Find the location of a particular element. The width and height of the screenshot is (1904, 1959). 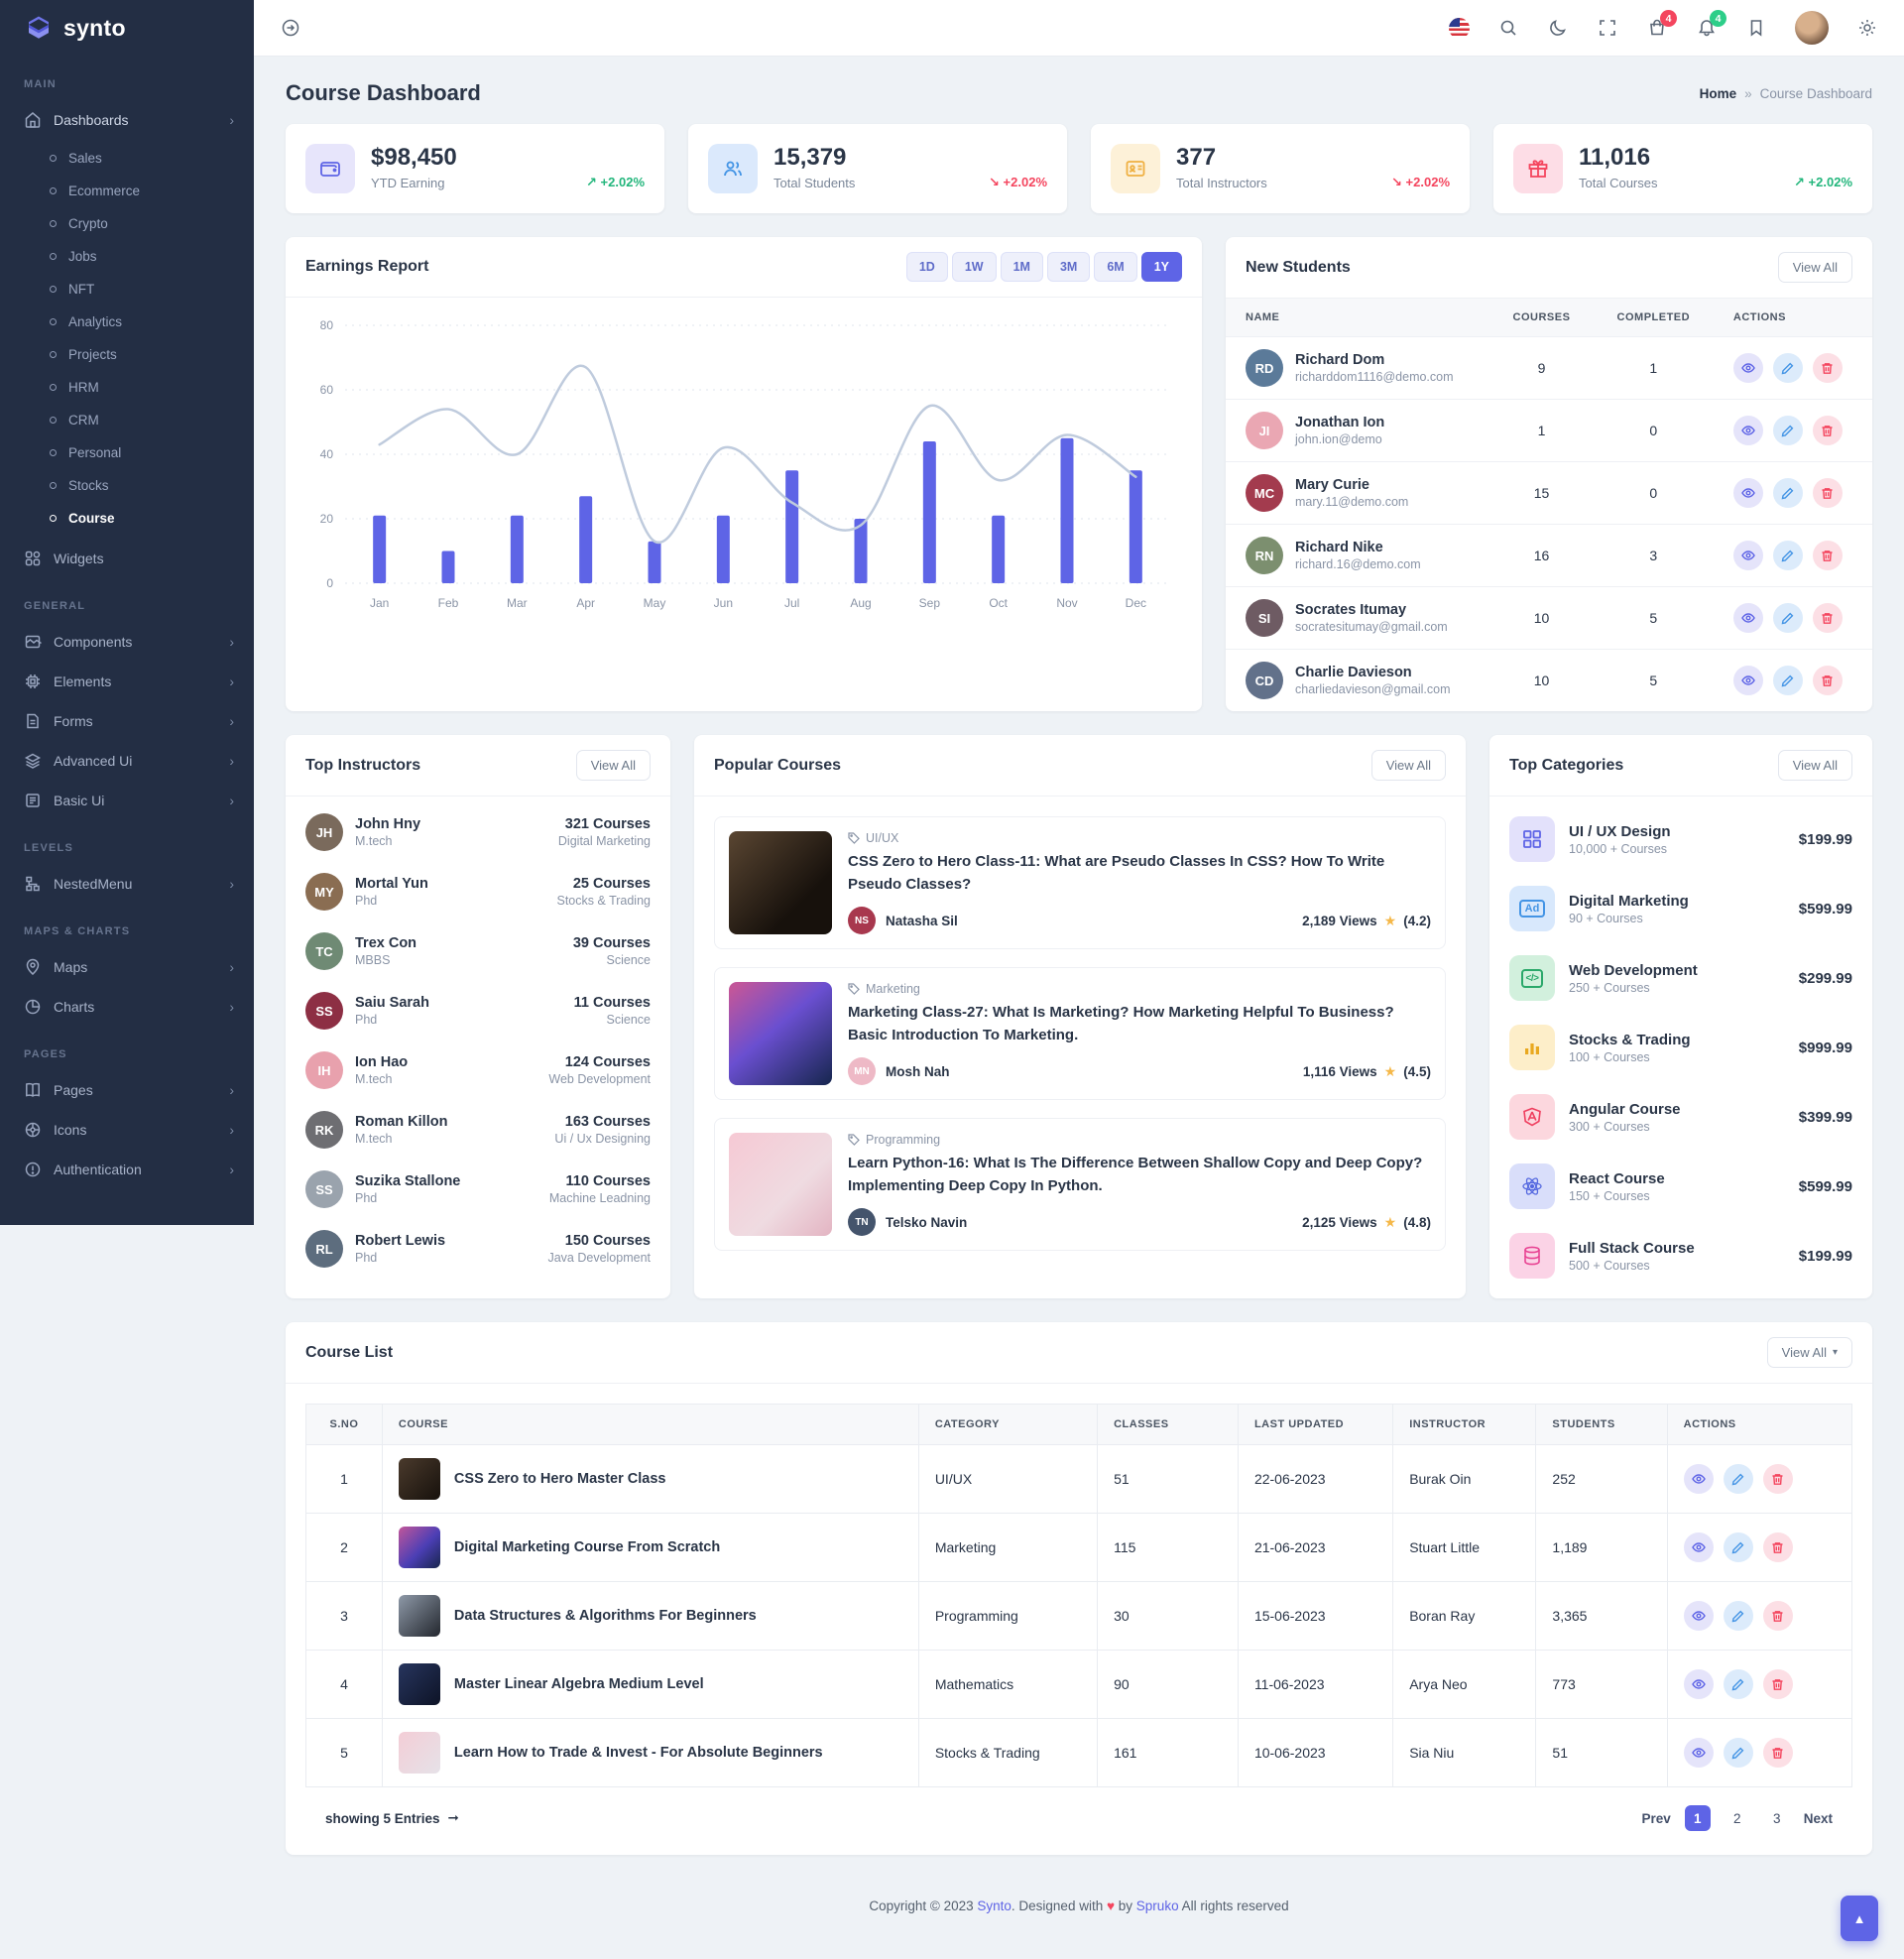

sidebar-subitem-course: Course is located at coordinates (127, 518).